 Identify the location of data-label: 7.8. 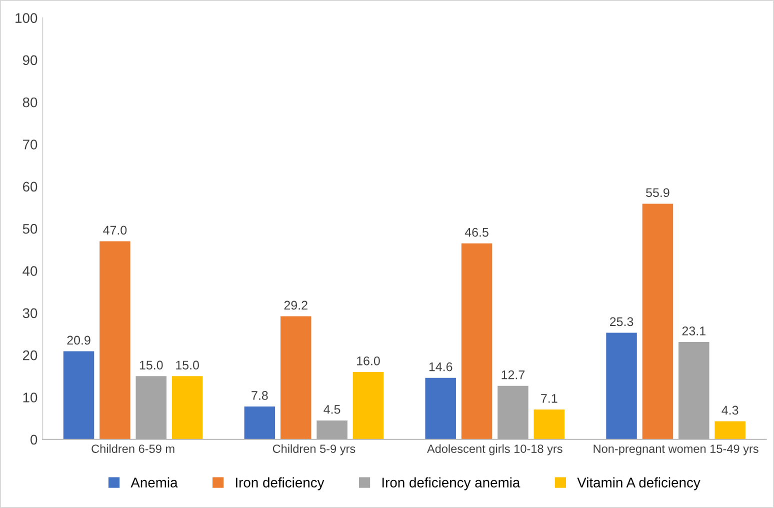
(260, 395).